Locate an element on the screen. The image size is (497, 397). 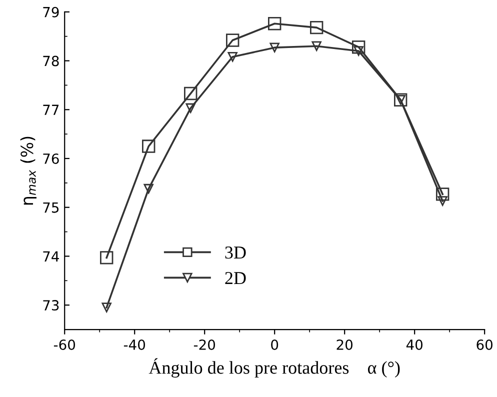
x-tick-label: 40 is located at coordinates (414, 344).